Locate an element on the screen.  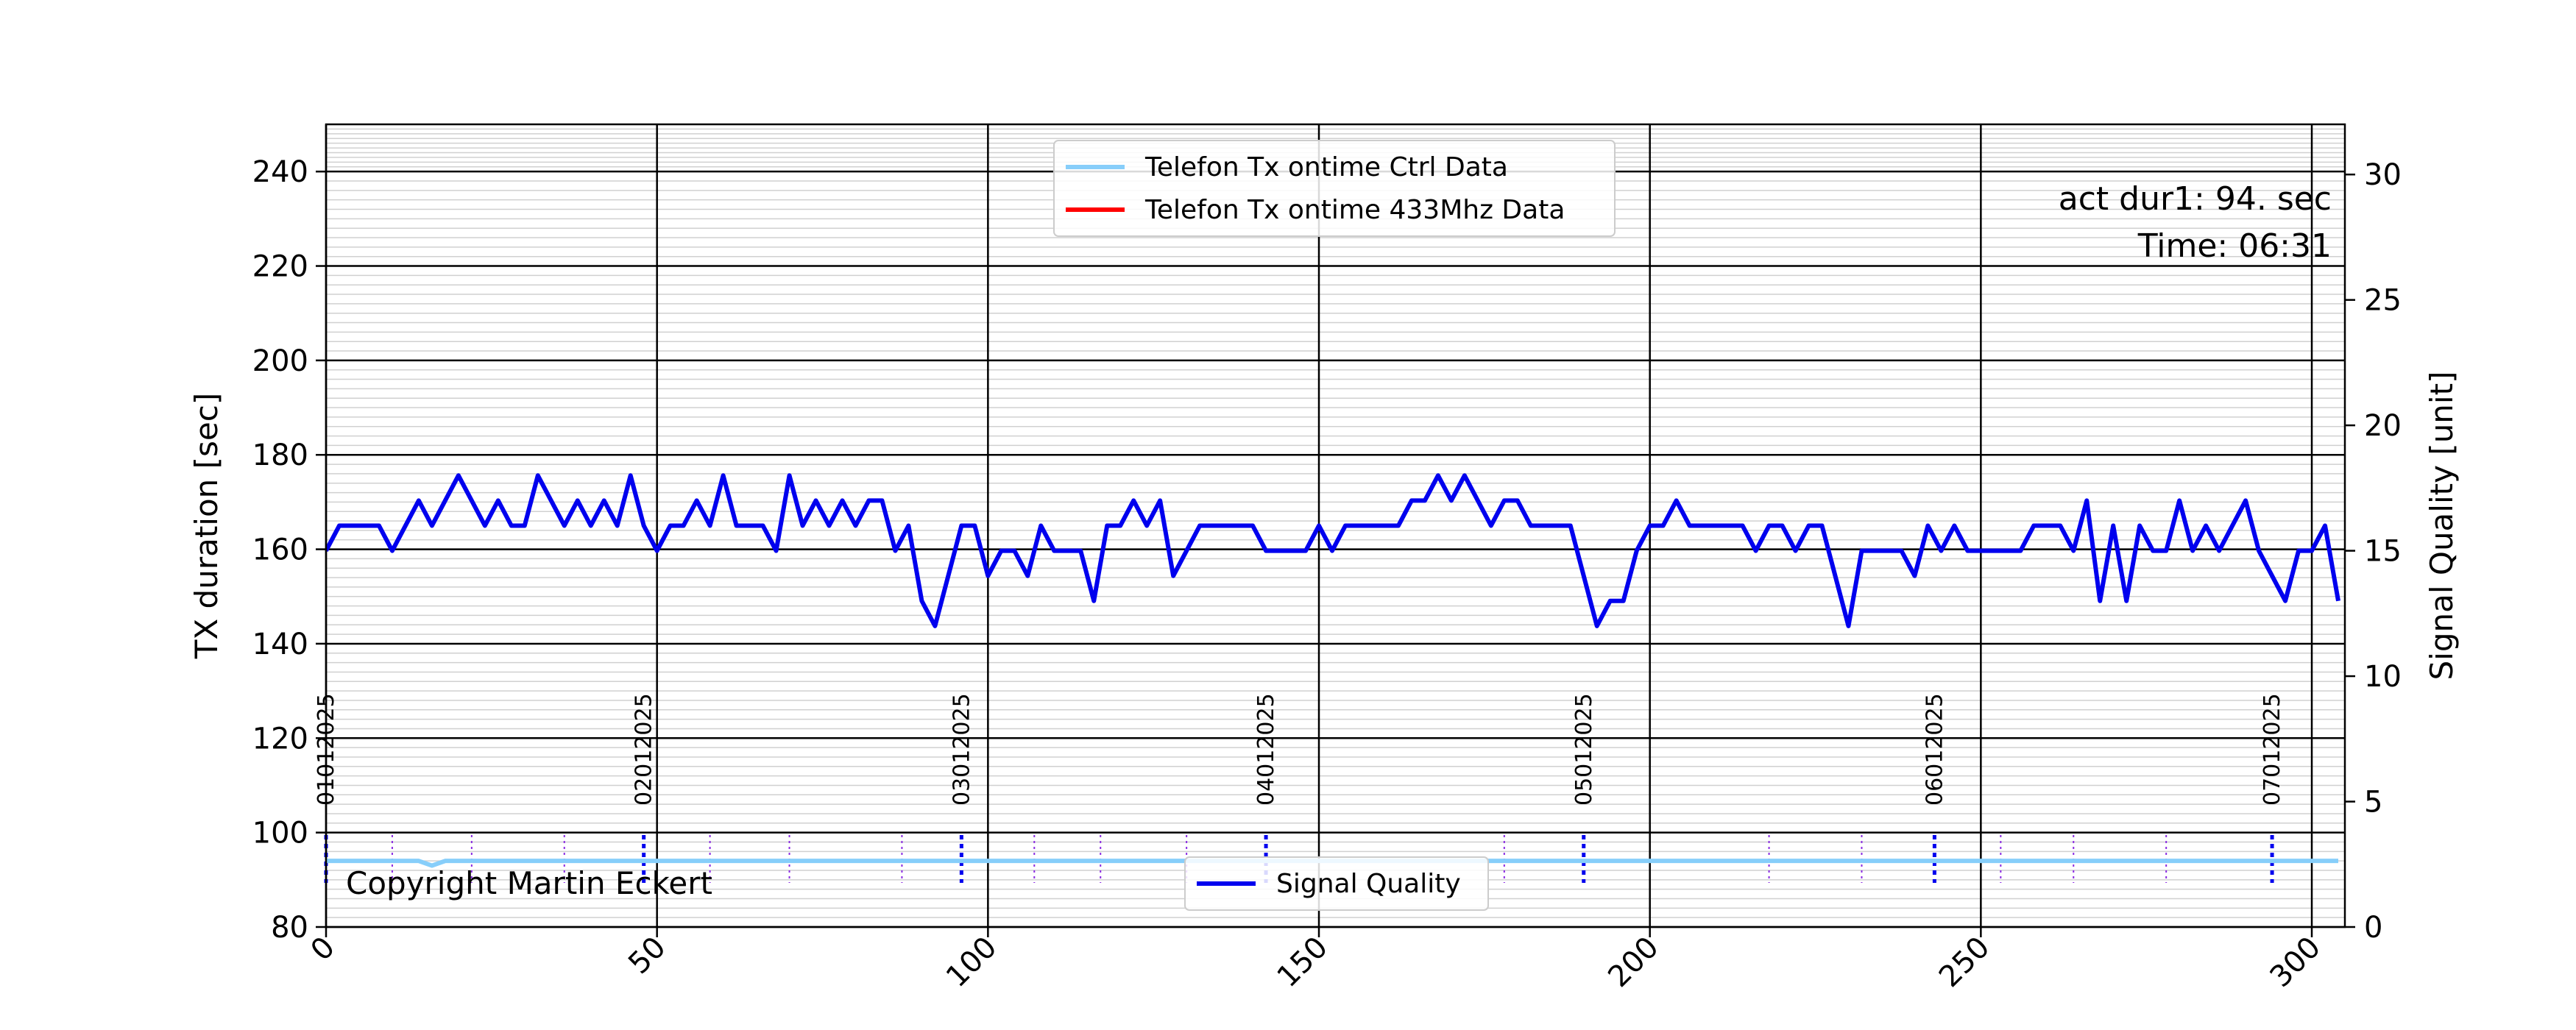
y-tick-label: 180 is located at coordinates (280, 455).